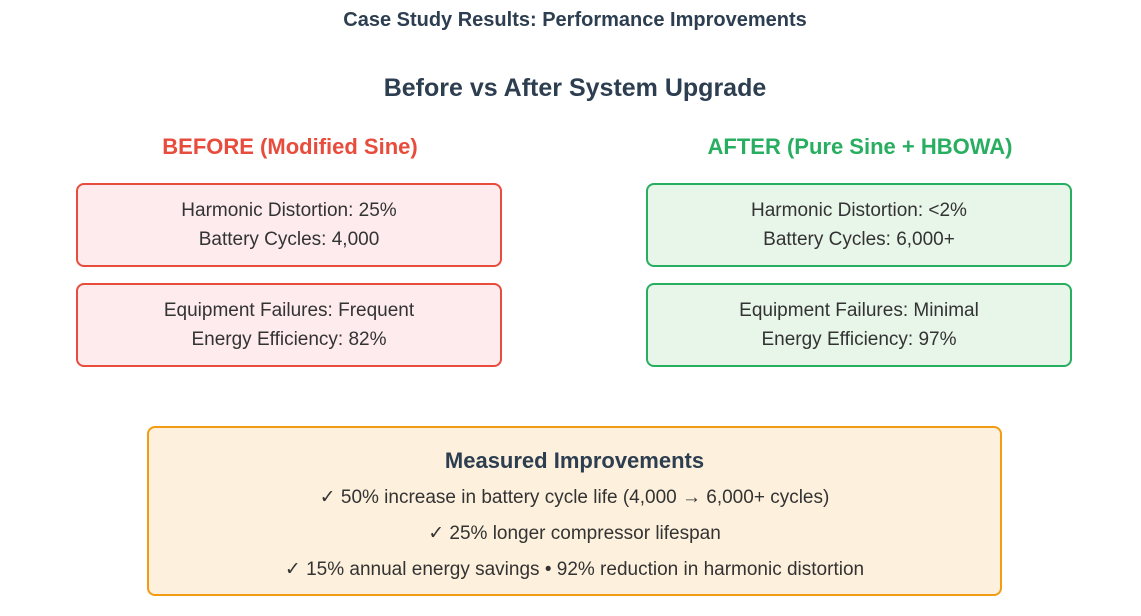  I want to click on before-card-line: Equipment Failures: Frequent, so click(289, 310).